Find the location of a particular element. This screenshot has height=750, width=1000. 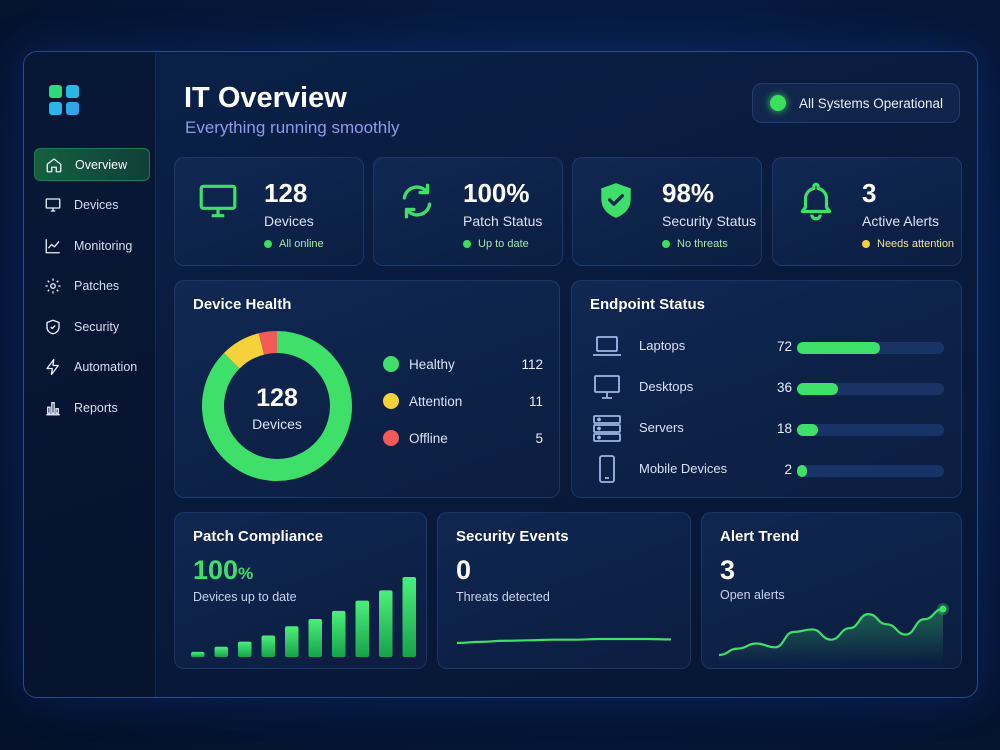

donut-center-value: 128 is located at coordinates (277, 398).